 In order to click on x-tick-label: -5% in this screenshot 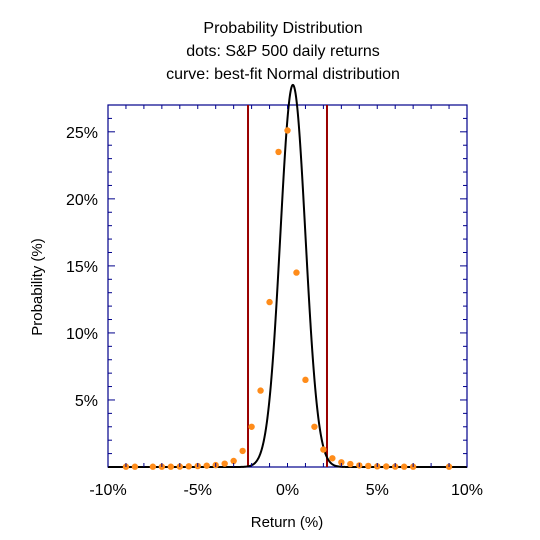, I will do `click(198, 490)`.